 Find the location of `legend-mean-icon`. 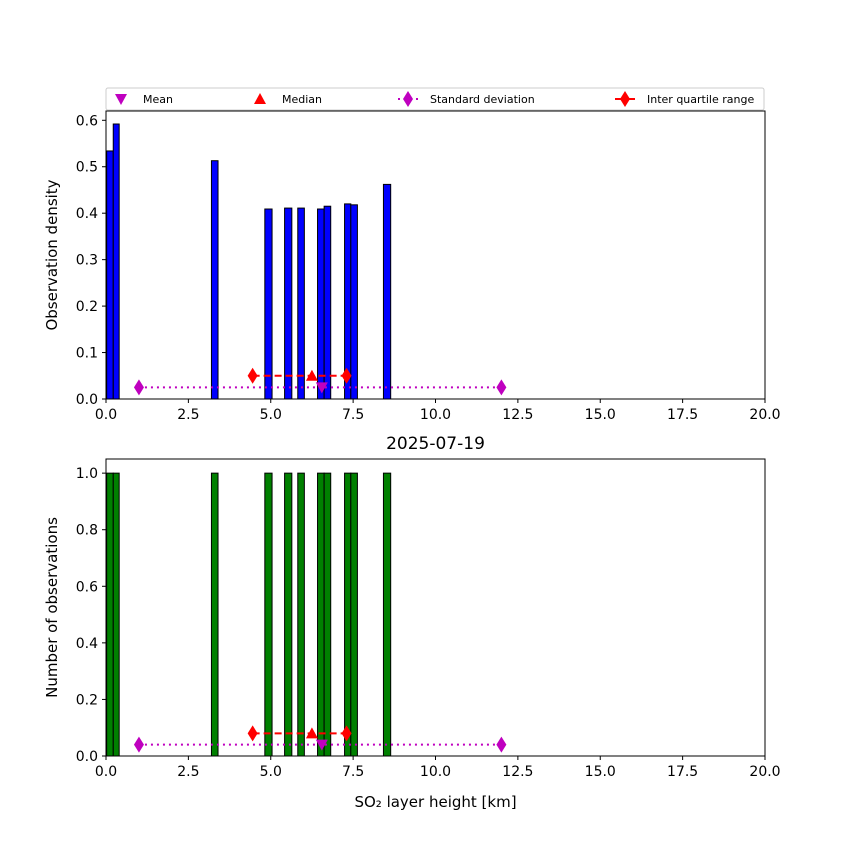

legend-mean-icon is located at coordinates (121, 99).